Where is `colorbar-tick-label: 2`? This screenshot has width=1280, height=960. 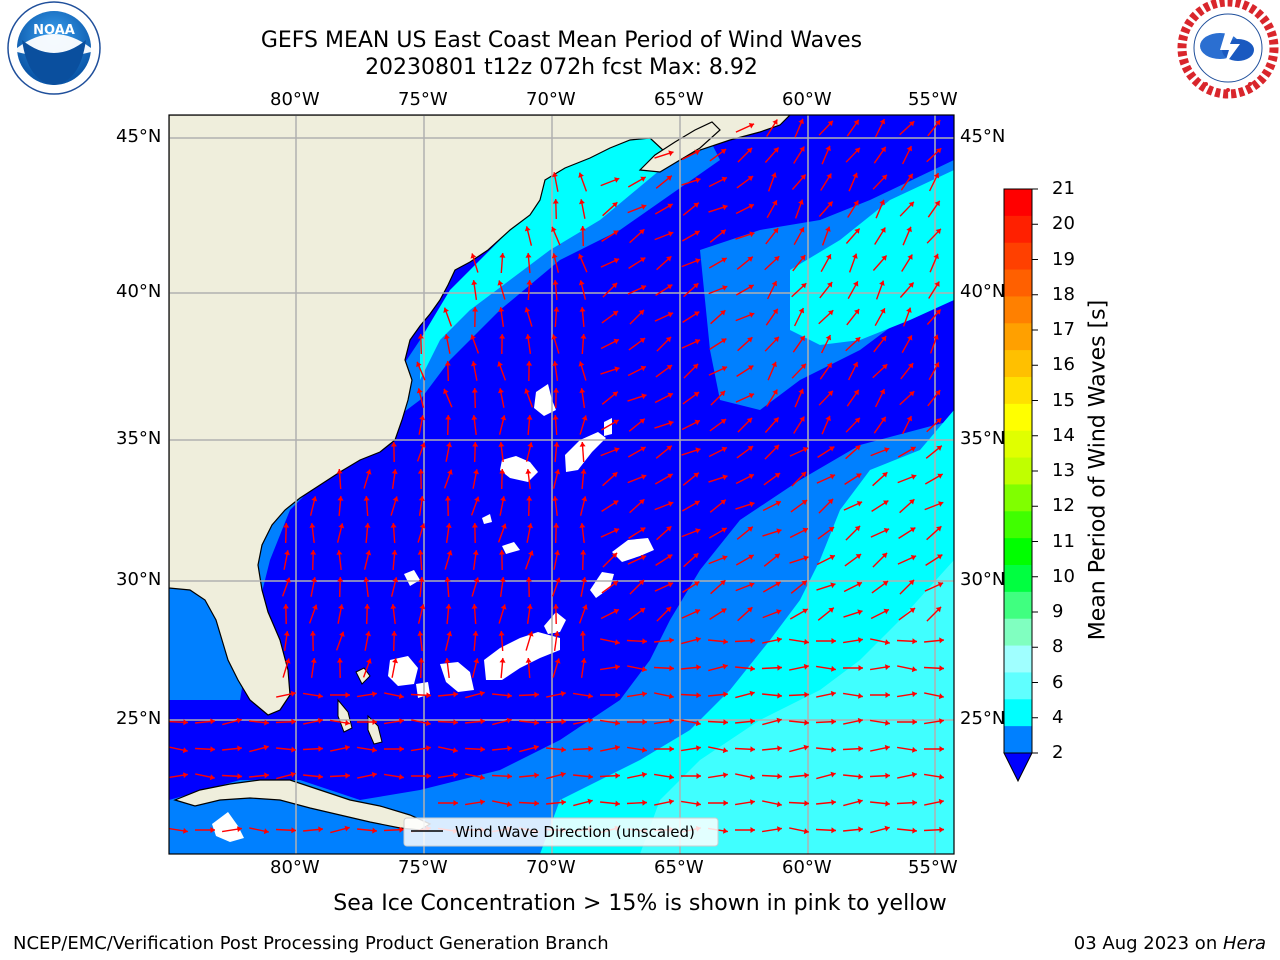 colorbar-tick-label: 2 is located at coordinates (1058, 752).